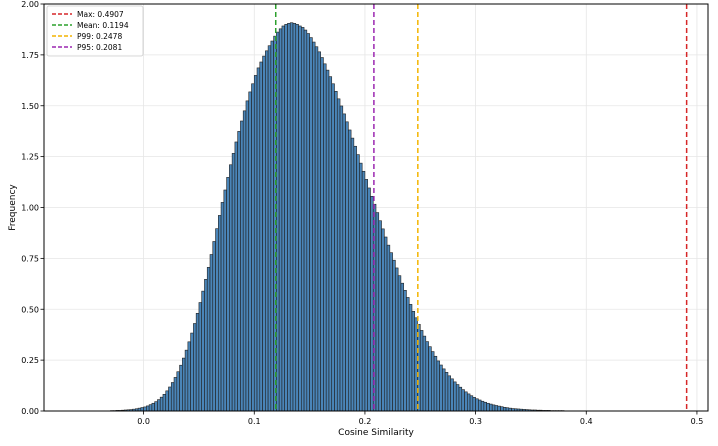 The width and height of the screenshot is (718, 446). Describe the element at coordinates (365, 421) in the screenshot. I see `x-tick-label: 0.2` at that location.